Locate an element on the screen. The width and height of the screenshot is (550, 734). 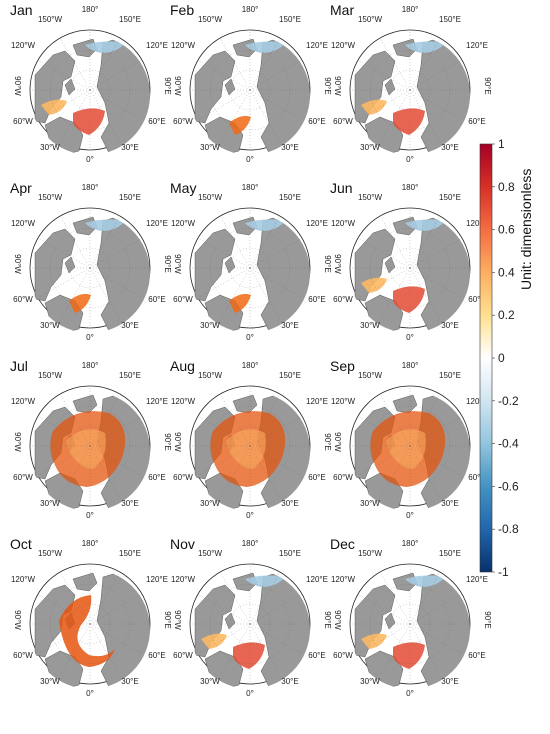
colorbar-tick-label: 0.4 is located at coordinates (506, 272).